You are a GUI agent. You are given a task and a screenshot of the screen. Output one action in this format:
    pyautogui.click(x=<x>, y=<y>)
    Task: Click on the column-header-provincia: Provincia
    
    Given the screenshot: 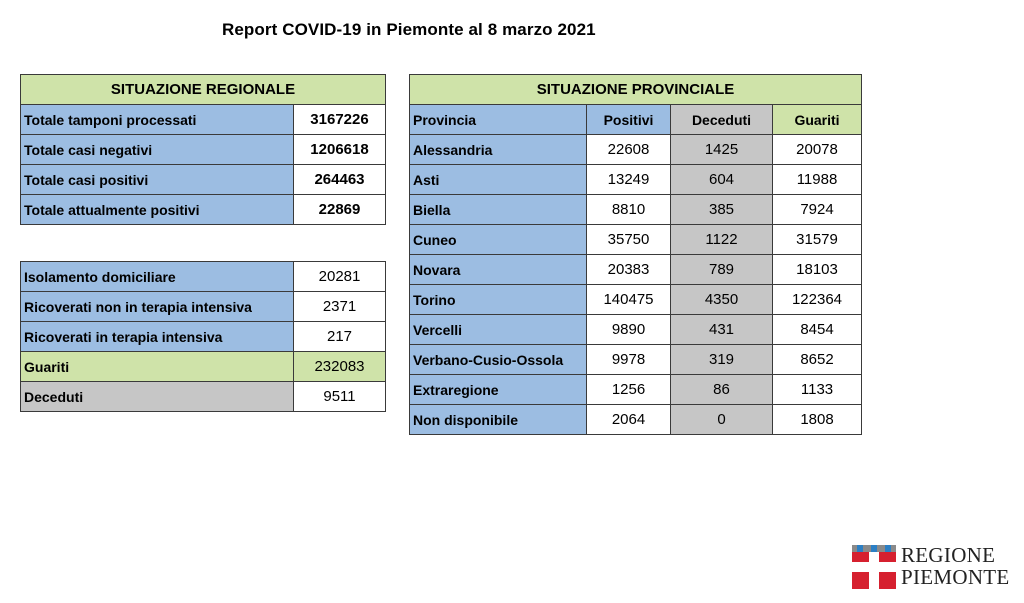 What is the action you would take?
    pyautogui.click(x=498, y=119)
    